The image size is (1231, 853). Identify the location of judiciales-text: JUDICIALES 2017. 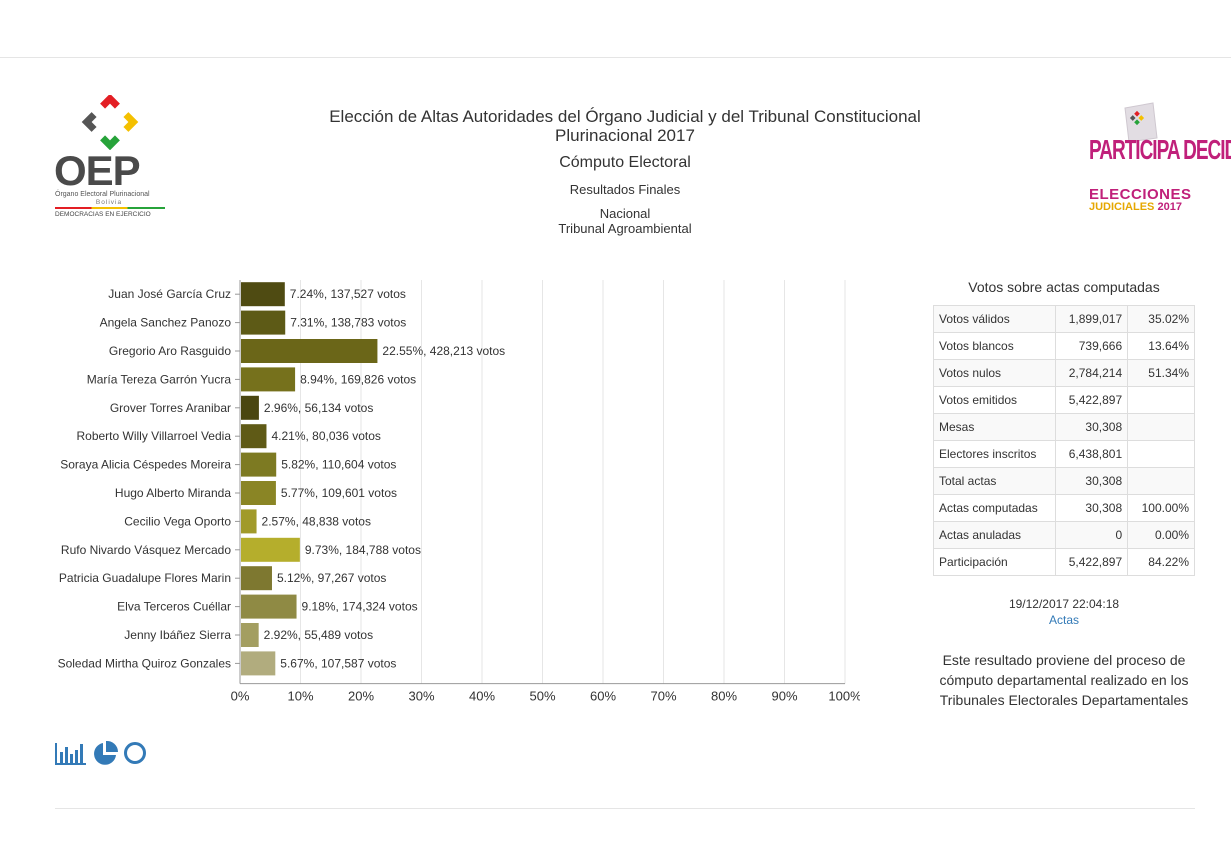
(1135, 207).